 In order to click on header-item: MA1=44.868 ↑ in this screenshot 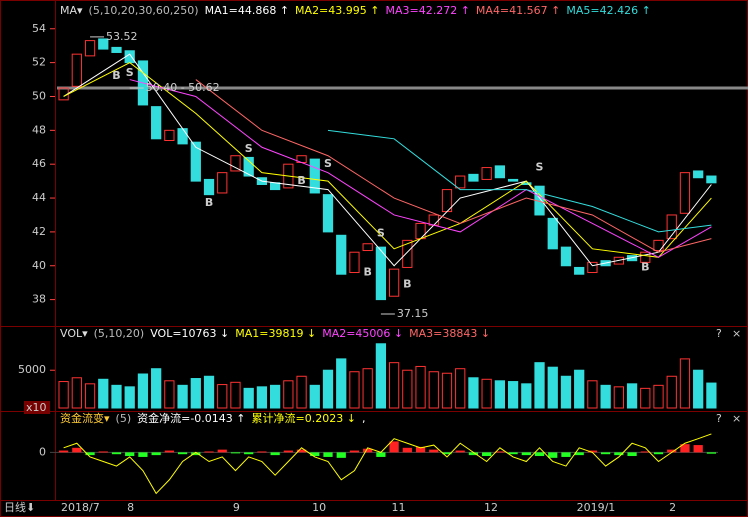, I will do `click(247, 10)`.